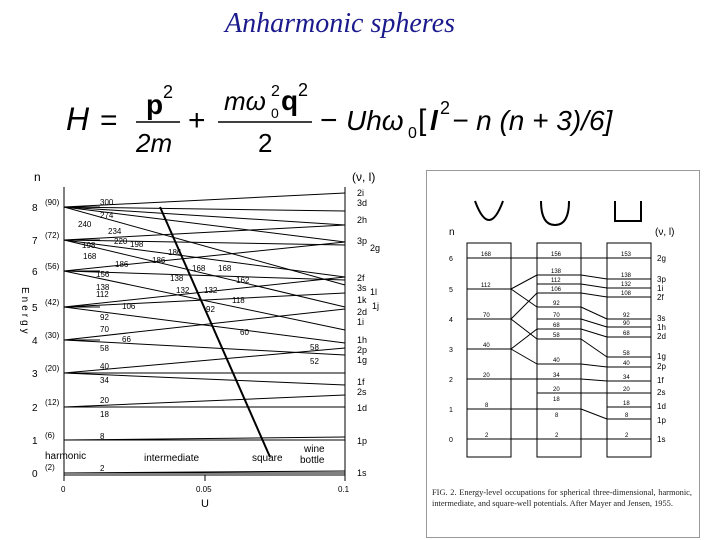 This screenshot has width=720, height=540. What do you see at coordinates (267, 458) in the screenshot?
I see `region-square: square` at bounding box center [267, 458].